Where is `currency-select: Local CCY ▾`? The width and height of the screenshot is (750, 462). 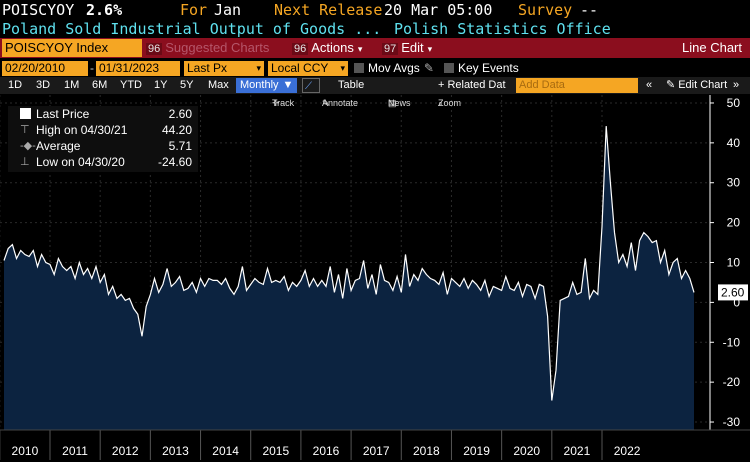
currency-select: Local CCY ▾ is located at coordinates (308, 68).